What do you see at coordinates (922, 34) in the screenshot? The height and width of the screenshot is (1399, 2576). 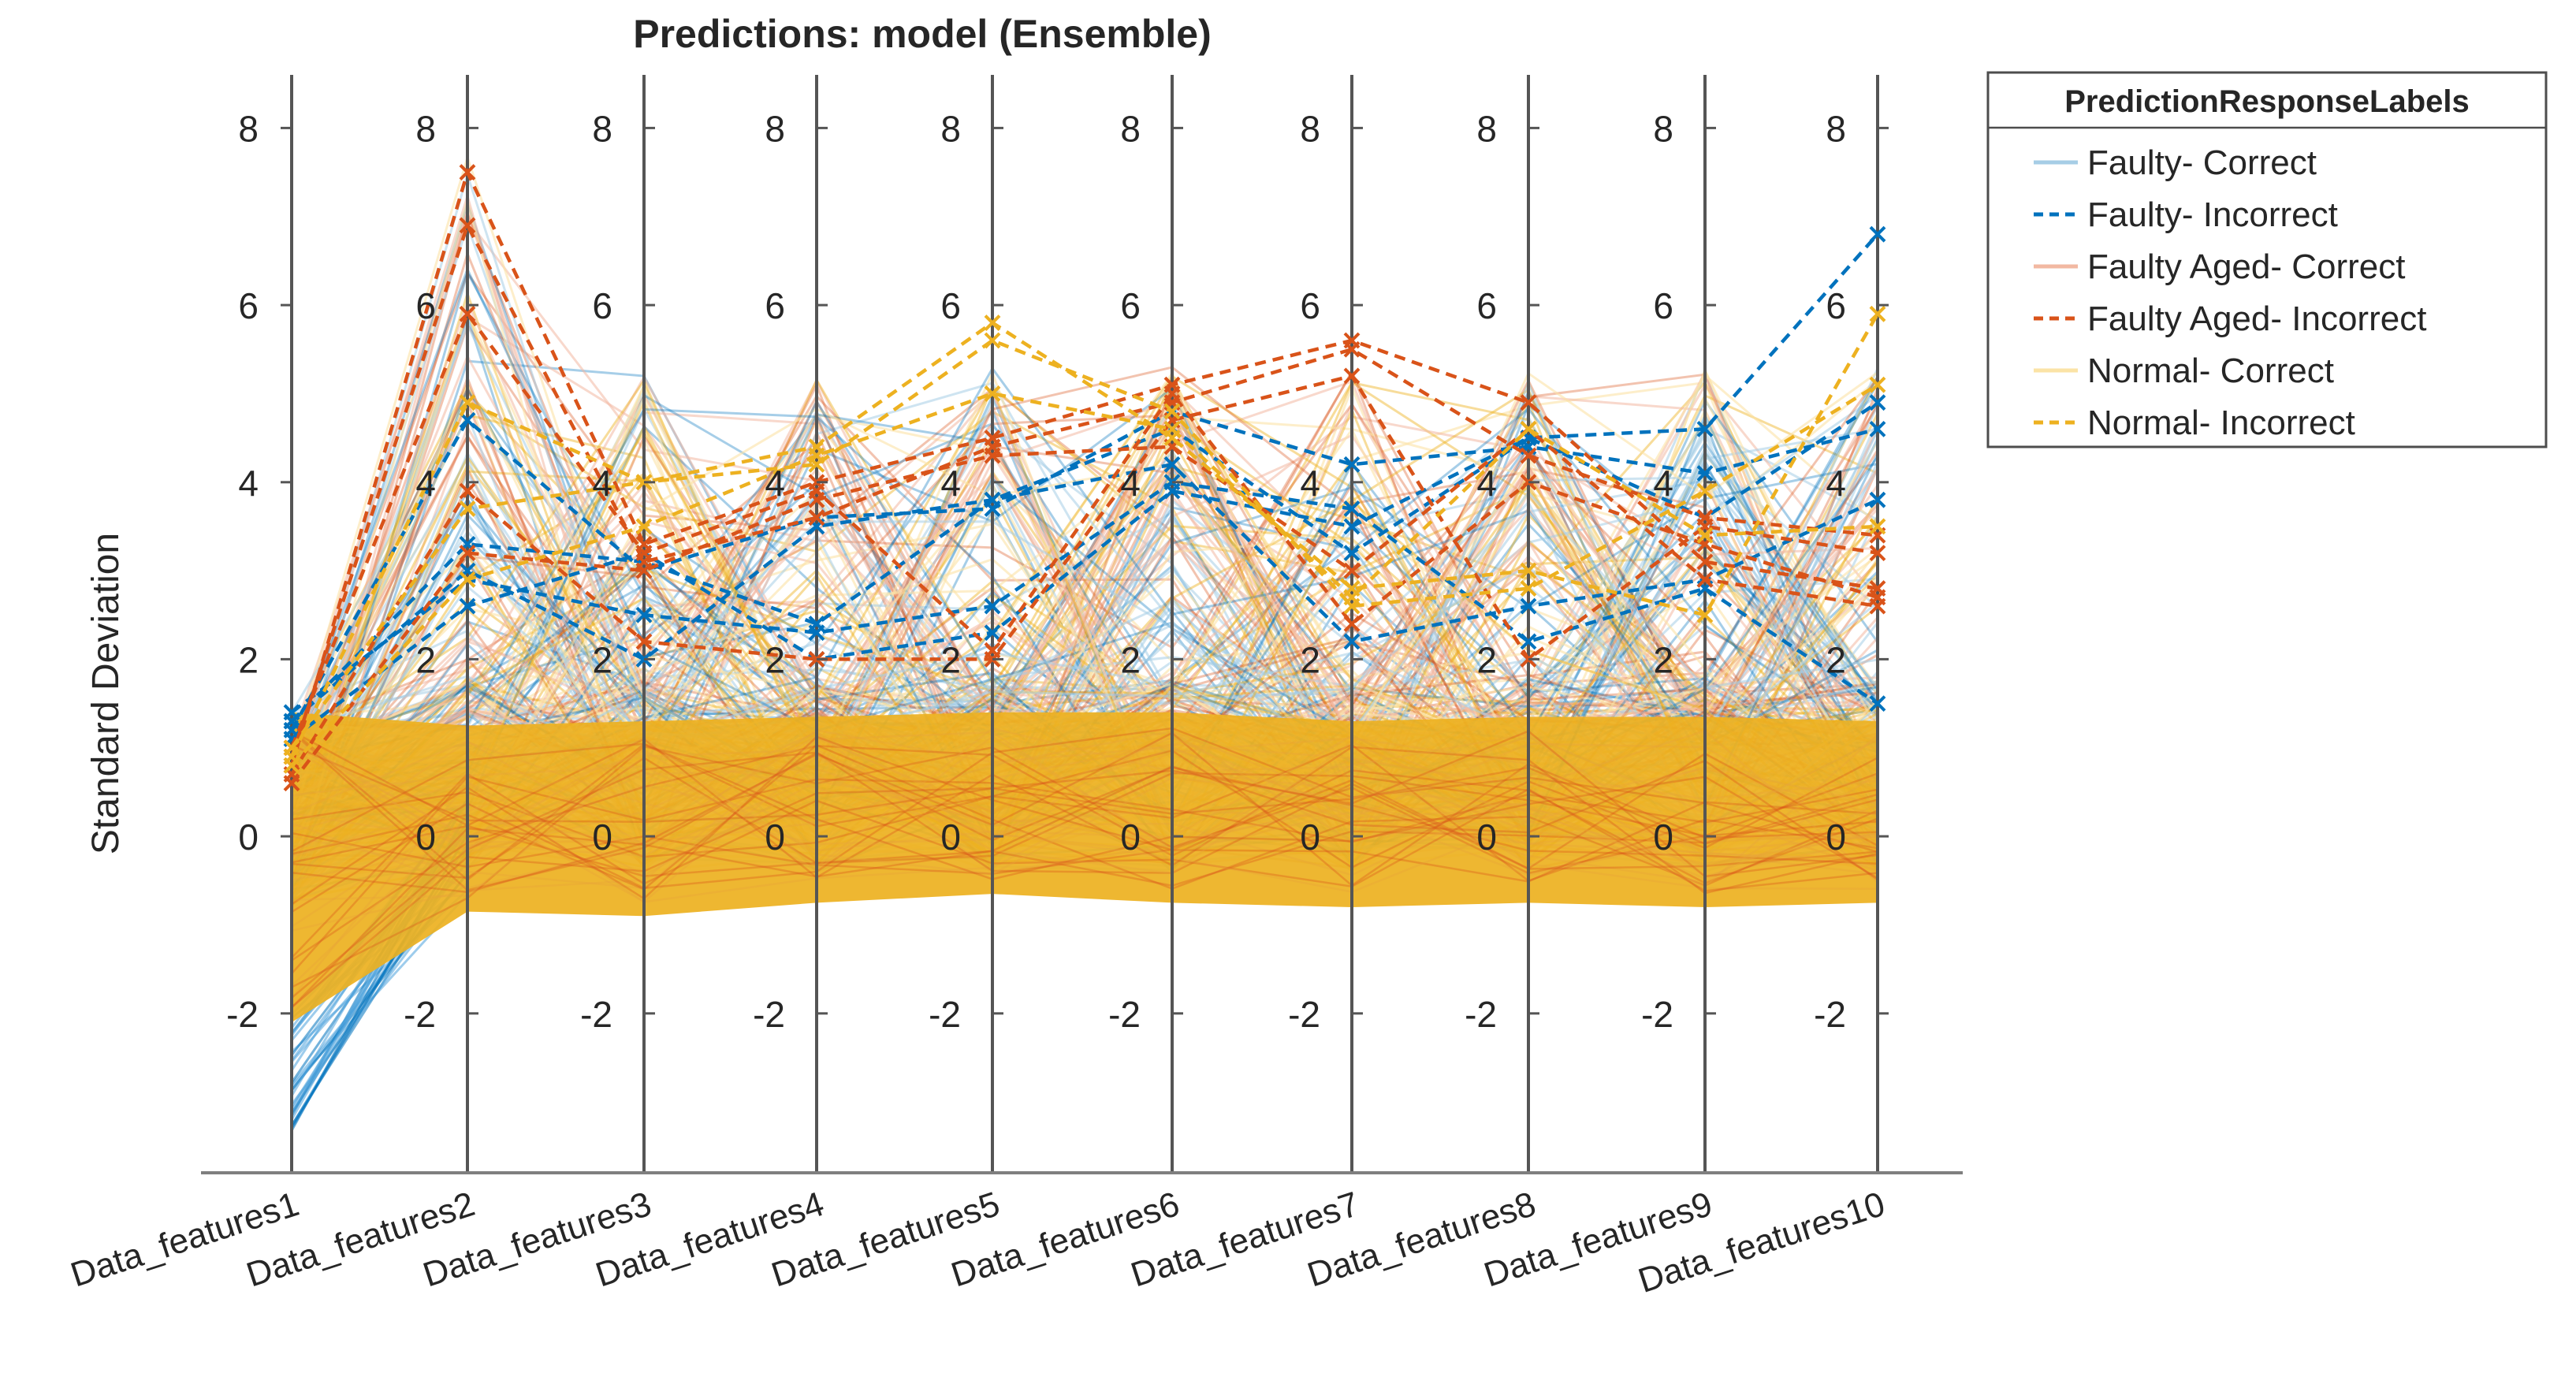 I see `chart-title: Predictions: model (Ensemble)` at bounding box center [922, 34].